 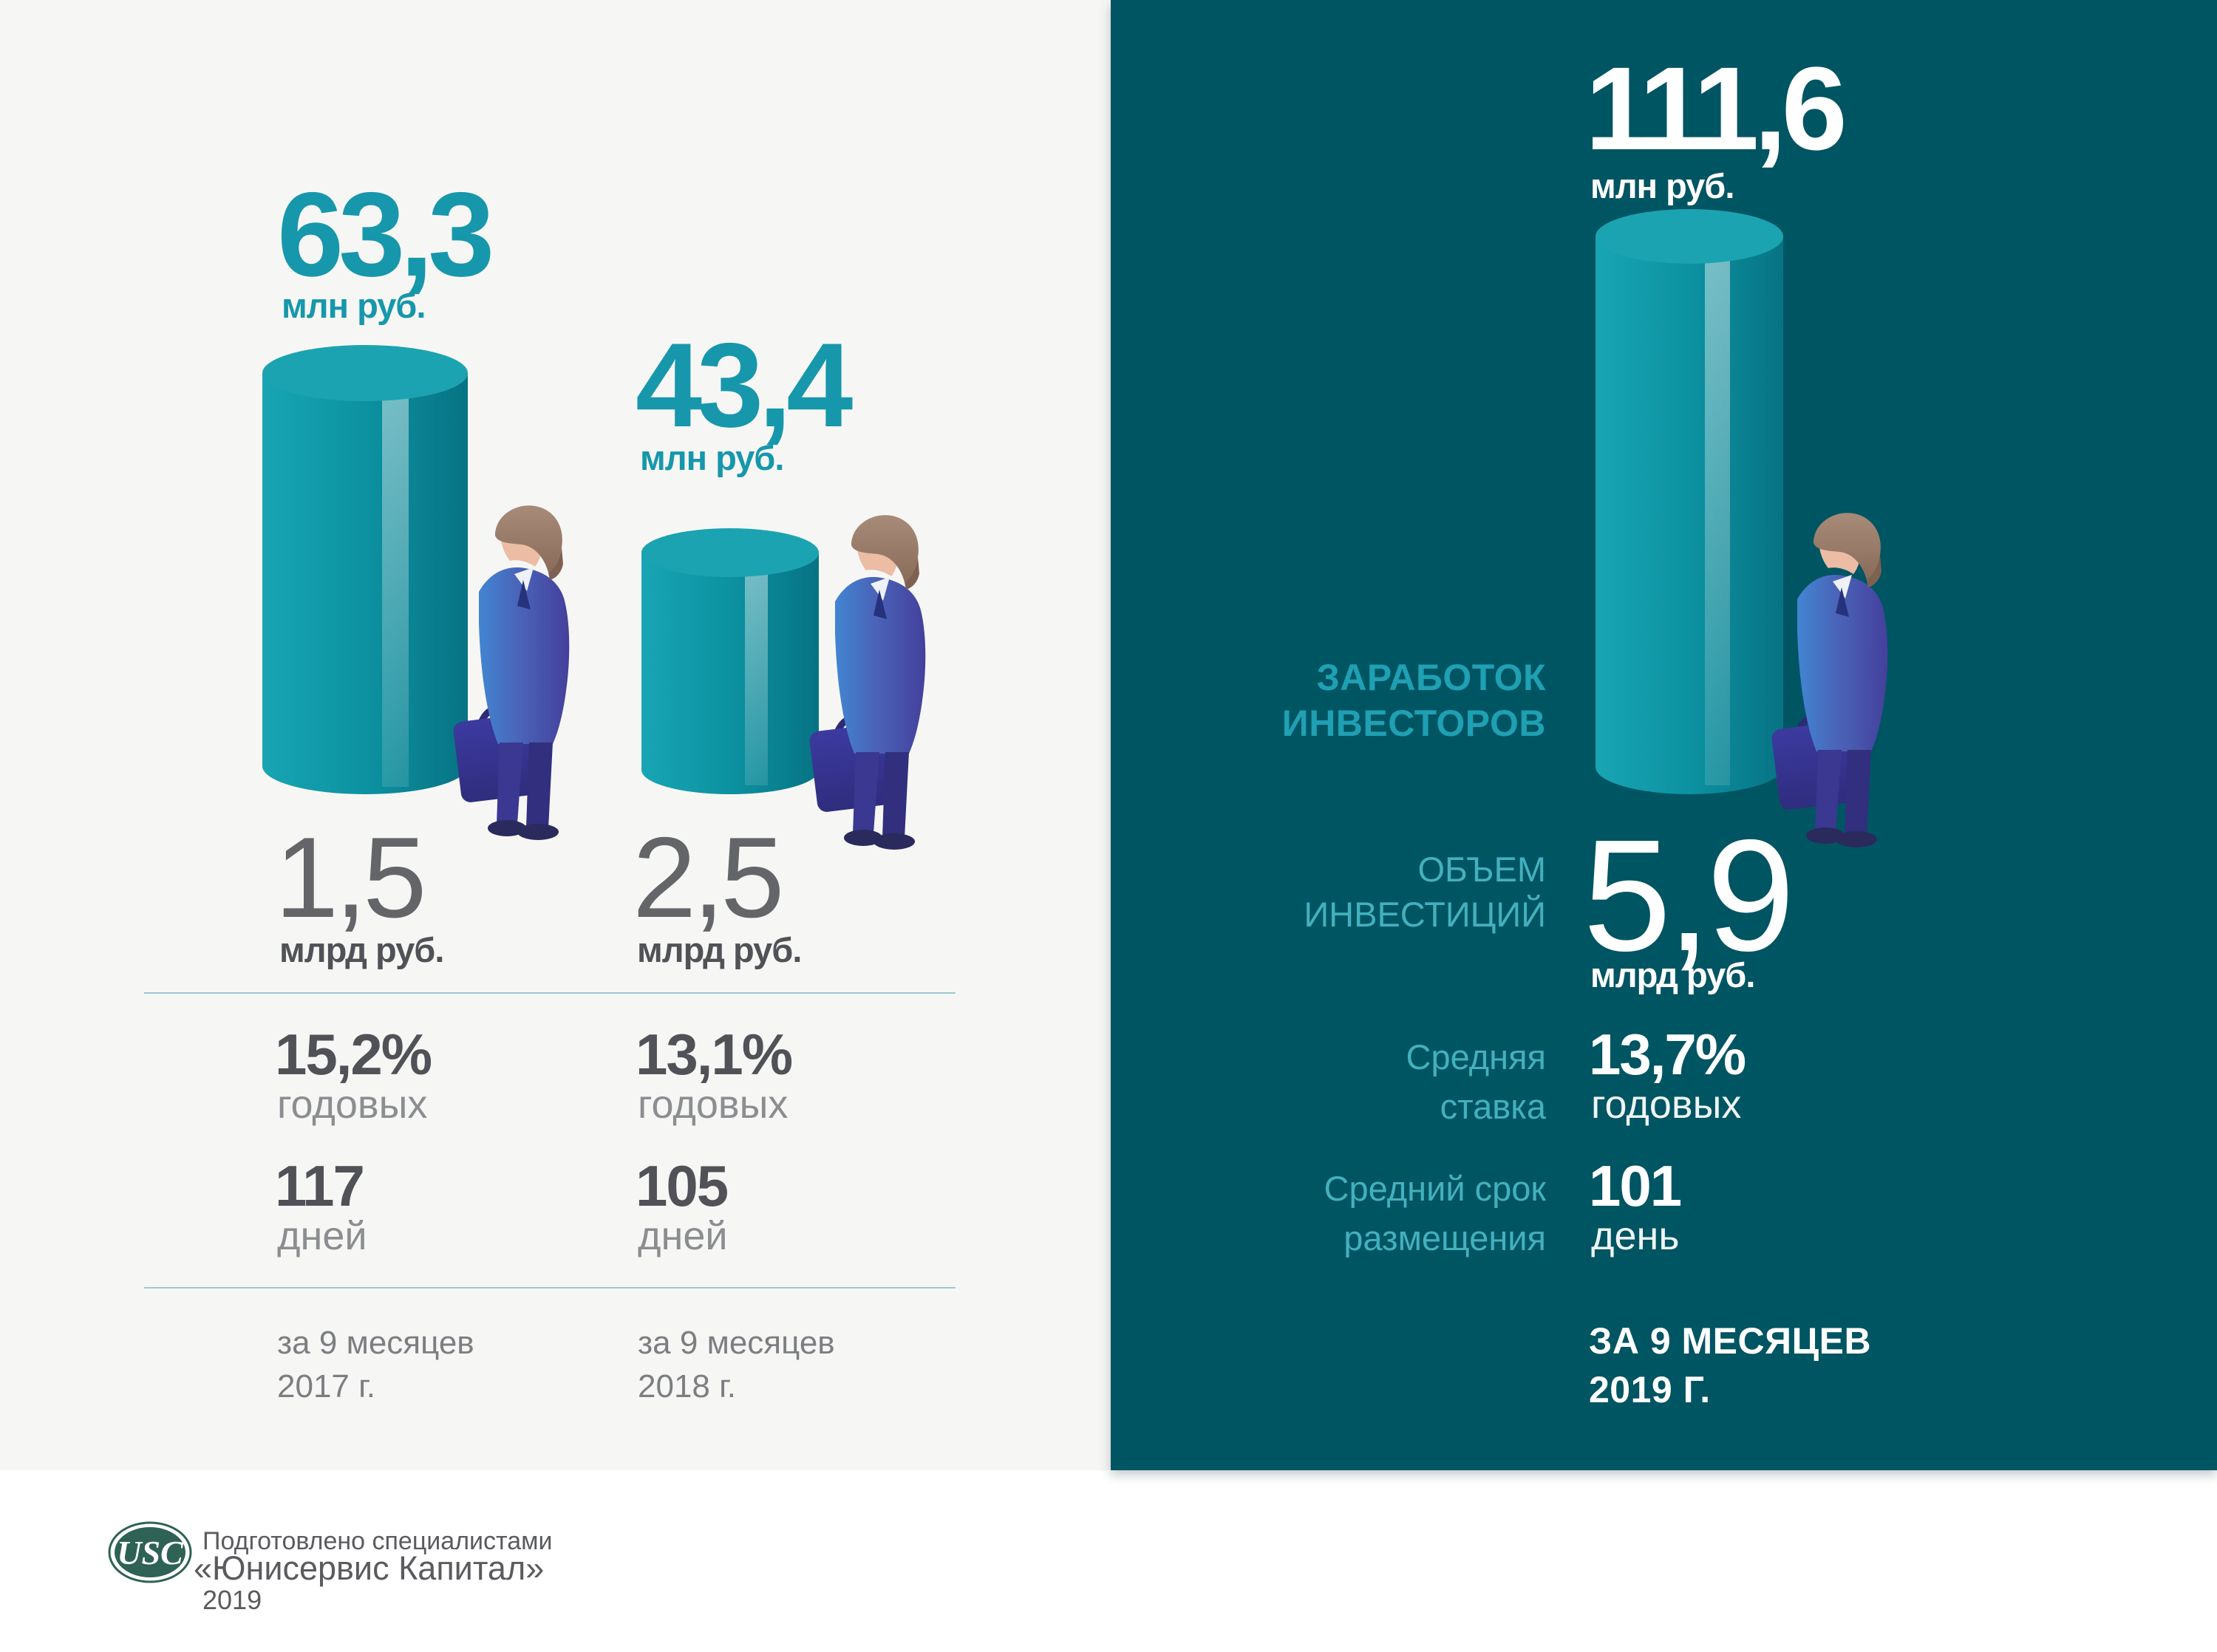 I want to click on volume-2017-unit: млрд руб., so click(x=361, y=949).